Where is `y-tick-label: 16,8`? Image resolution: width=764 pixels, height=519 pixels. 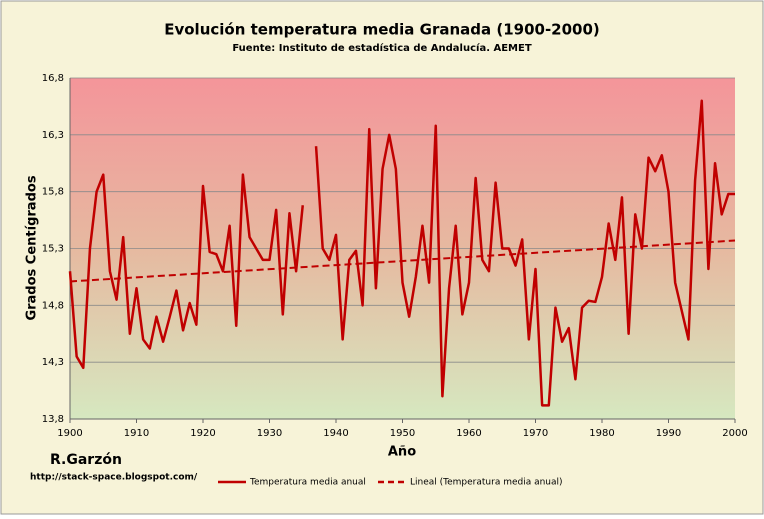 y-tick-label: 16,8 is located at coordinates (53, 78).